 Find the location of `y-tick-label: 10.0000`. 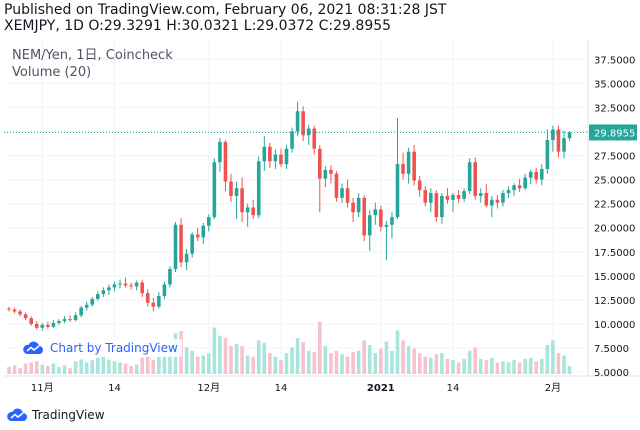

y-tick-label: 10.0000 is located at coordinates (614, 325).